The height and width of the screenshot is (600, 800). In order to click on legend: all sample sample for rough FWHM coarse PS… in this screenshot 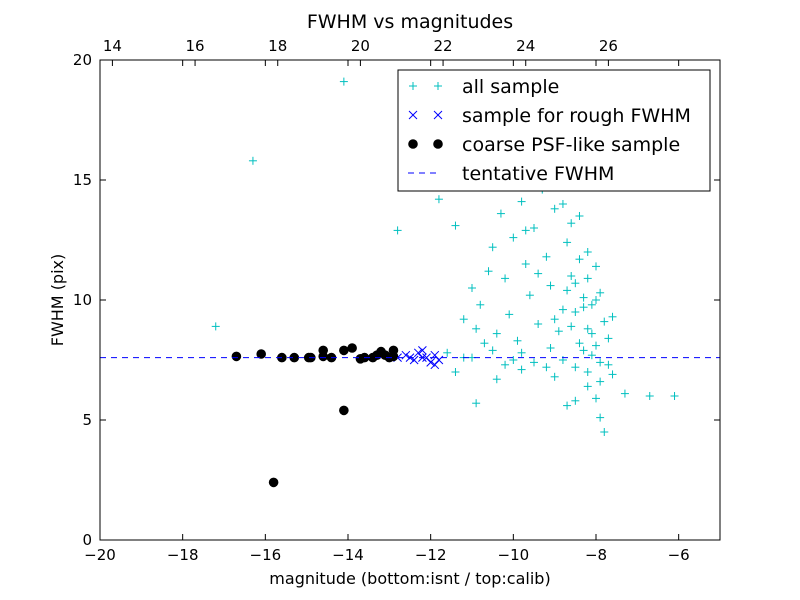, I will do `click(554, 130)`.